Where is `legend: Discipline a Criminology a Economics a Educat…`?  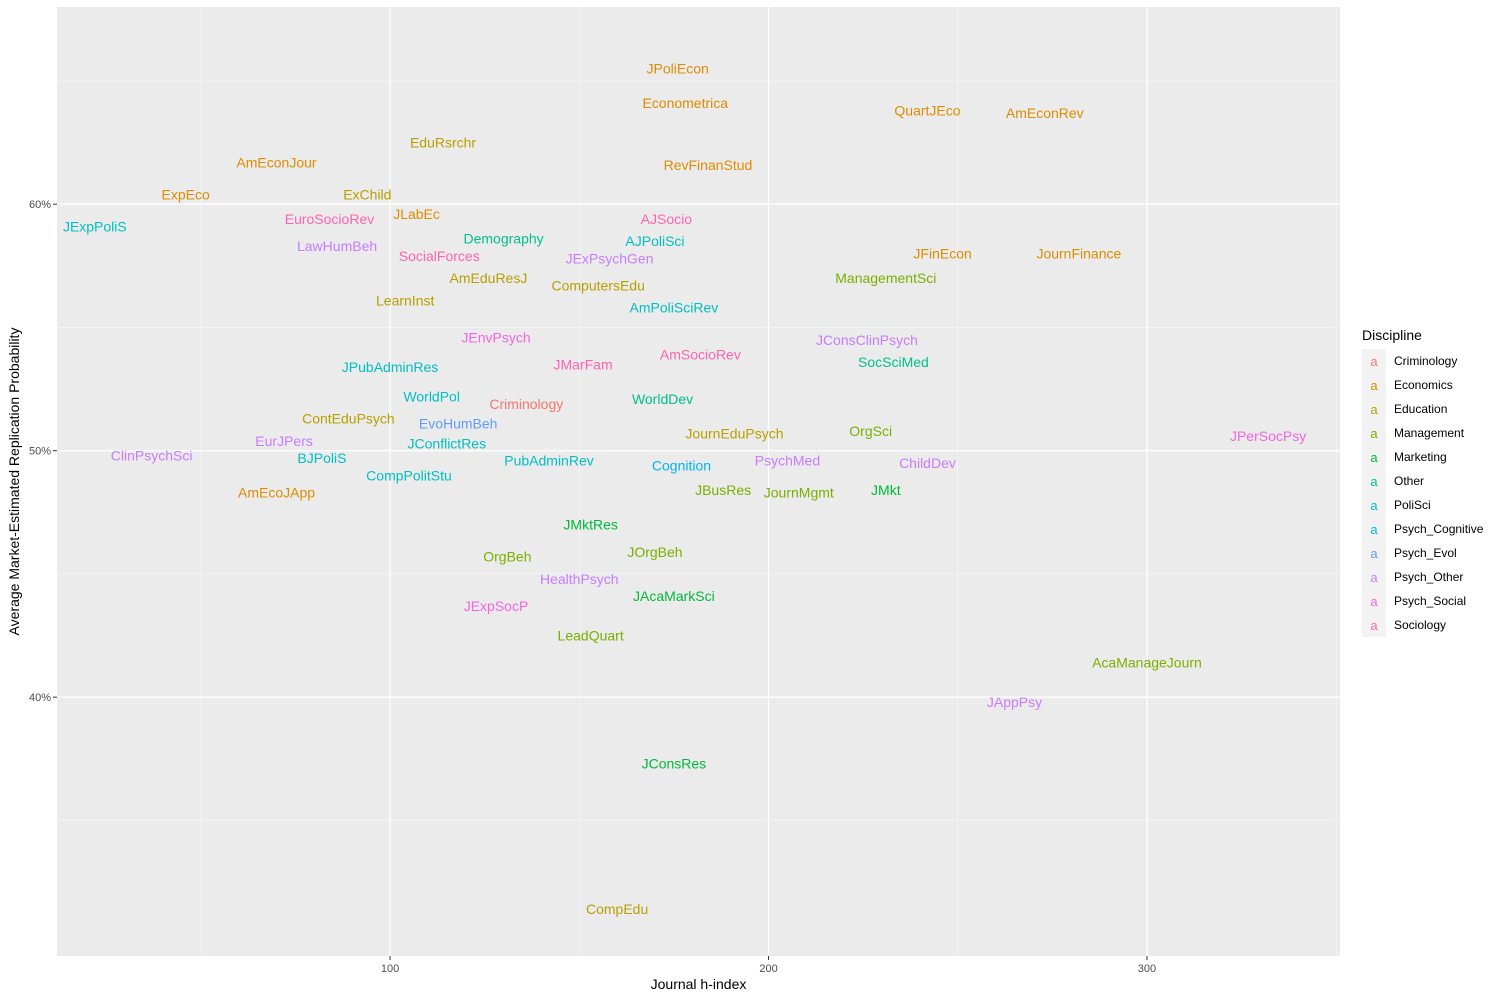 legend: Discipline a Criminology a Economics a Educat… is located at coordinates (1423, 482).